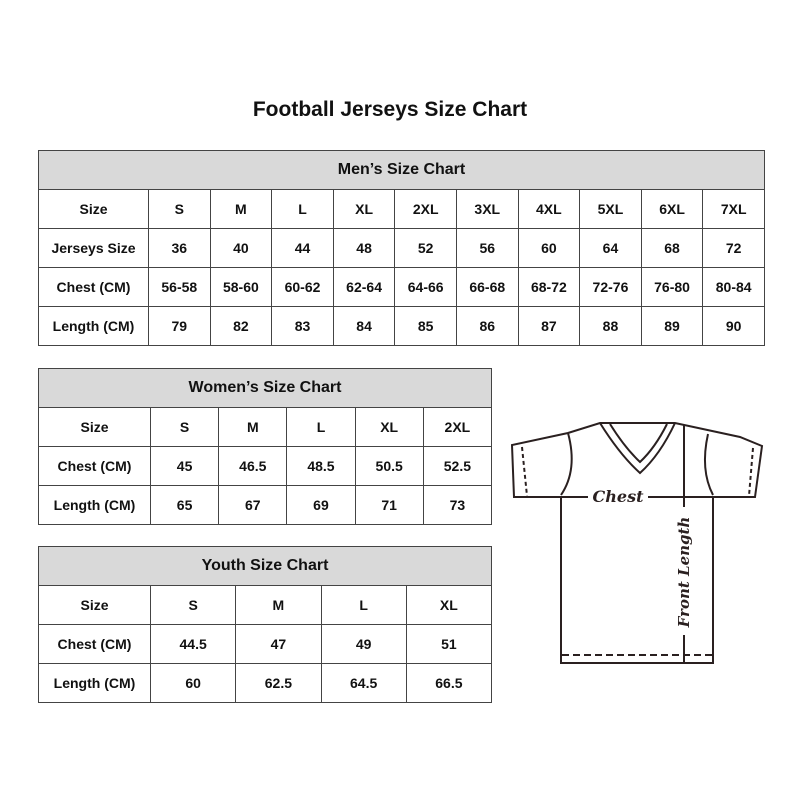  What do you see at coordinates (733, 248) in the screenshot?
I see `table-cell: 72` at bounding box center [733, 248].